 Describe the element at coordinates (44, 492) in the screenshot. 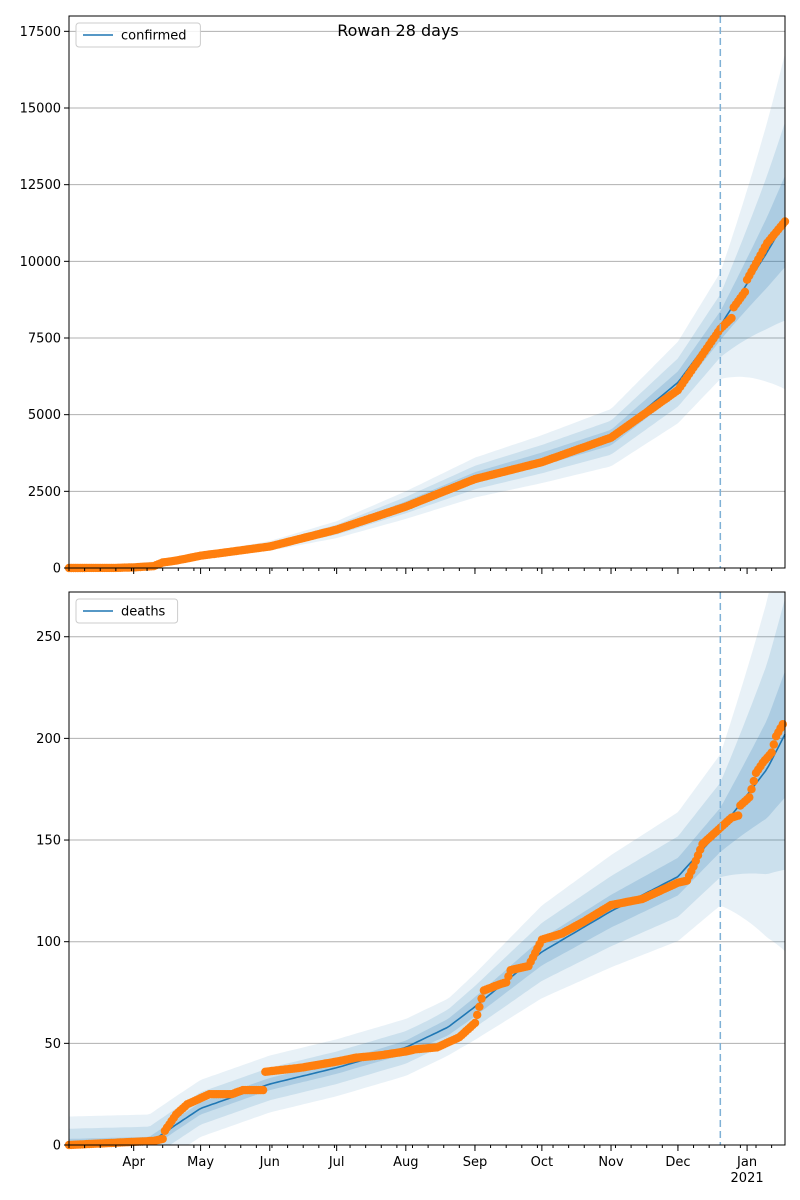

I see `y-tick-label: 2500` at that location.